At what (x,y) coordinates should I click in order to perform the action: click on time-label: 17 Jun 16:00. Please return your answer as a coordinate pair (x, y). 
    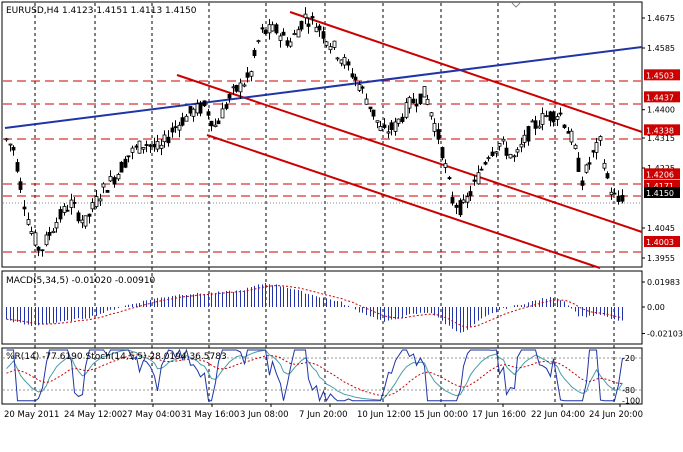
    Looking at the image, I should click on (499, 415).